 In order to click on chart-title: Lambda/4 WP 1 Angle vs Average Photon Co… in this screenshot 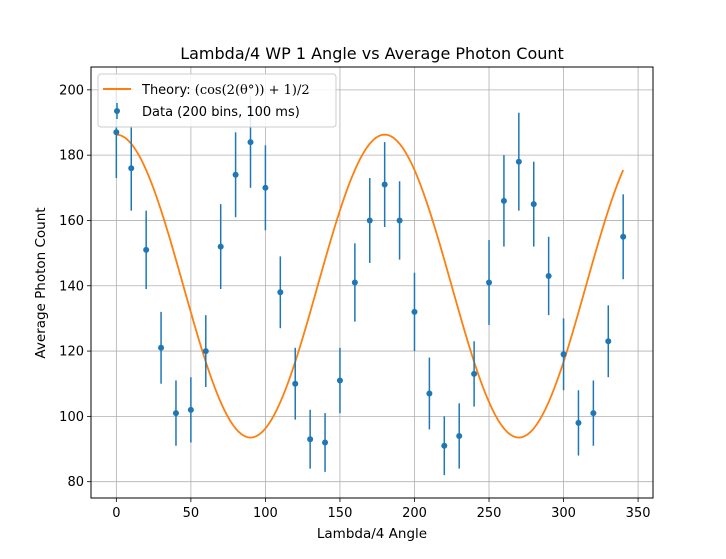, I will do `click(372, 53)`.